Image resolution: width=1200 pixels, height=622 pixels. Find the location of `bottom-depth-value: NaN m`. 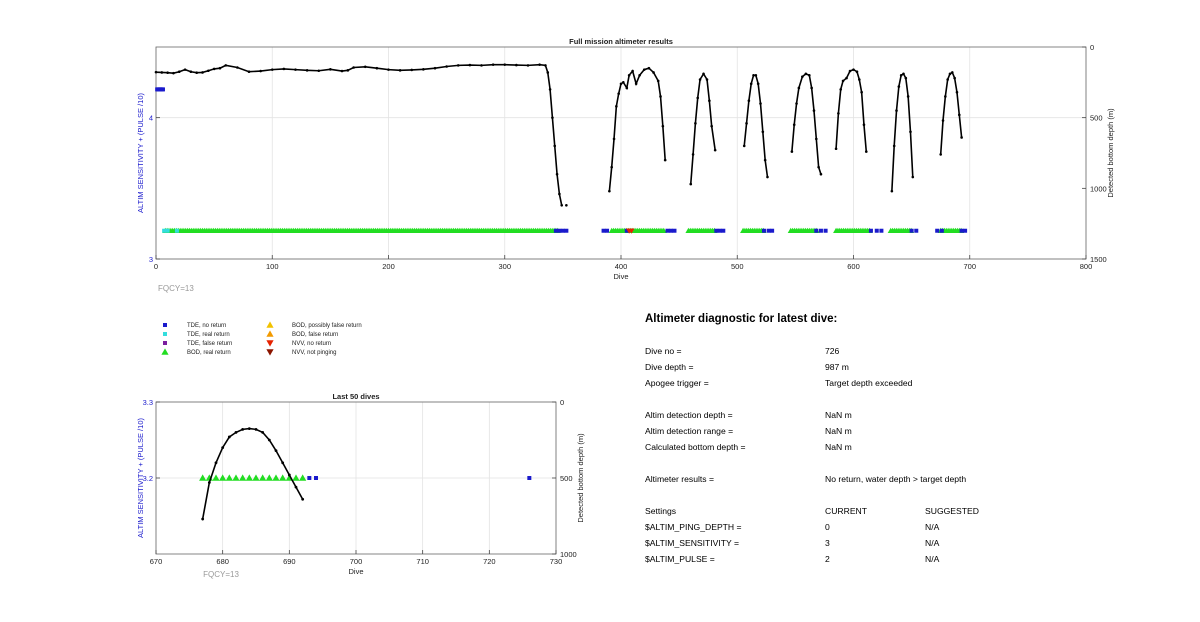

bottom-depth-value: NaN m is located at coordinates (838, 447).